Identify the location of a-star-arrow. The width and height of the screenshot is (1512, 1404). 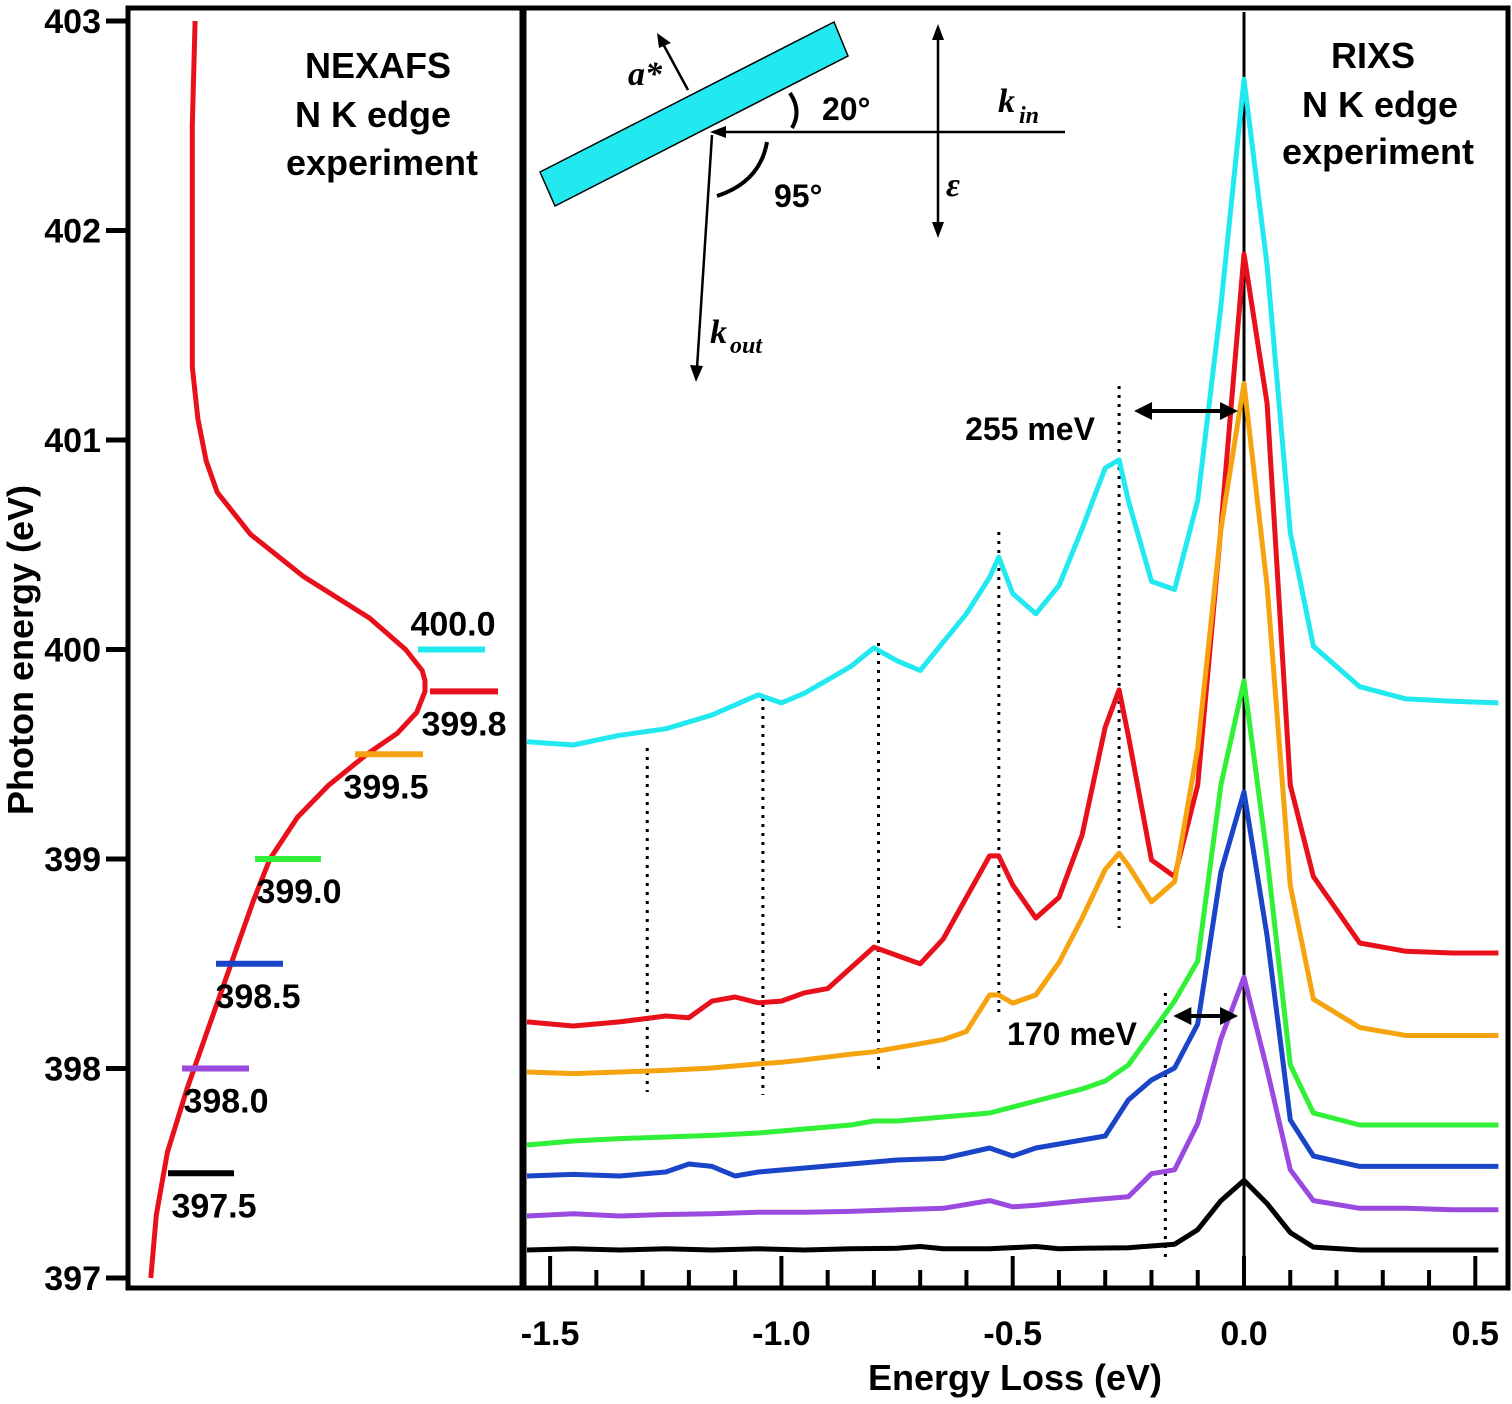
(675, 66).